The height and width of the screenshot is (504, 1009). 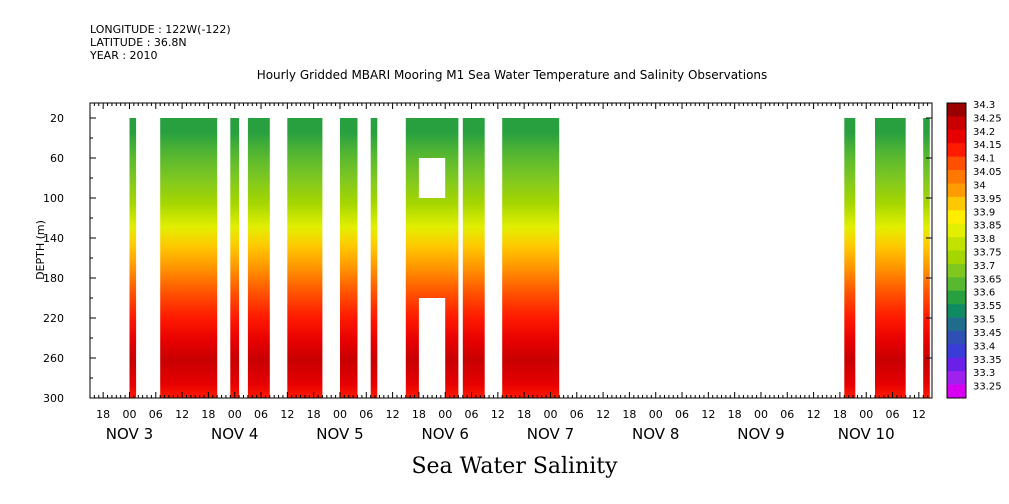 What do you see at coordinates (514, 466) in the screenshot?
I see `footer-label: Sea Water Salinity` at bounding box center [514, 466].